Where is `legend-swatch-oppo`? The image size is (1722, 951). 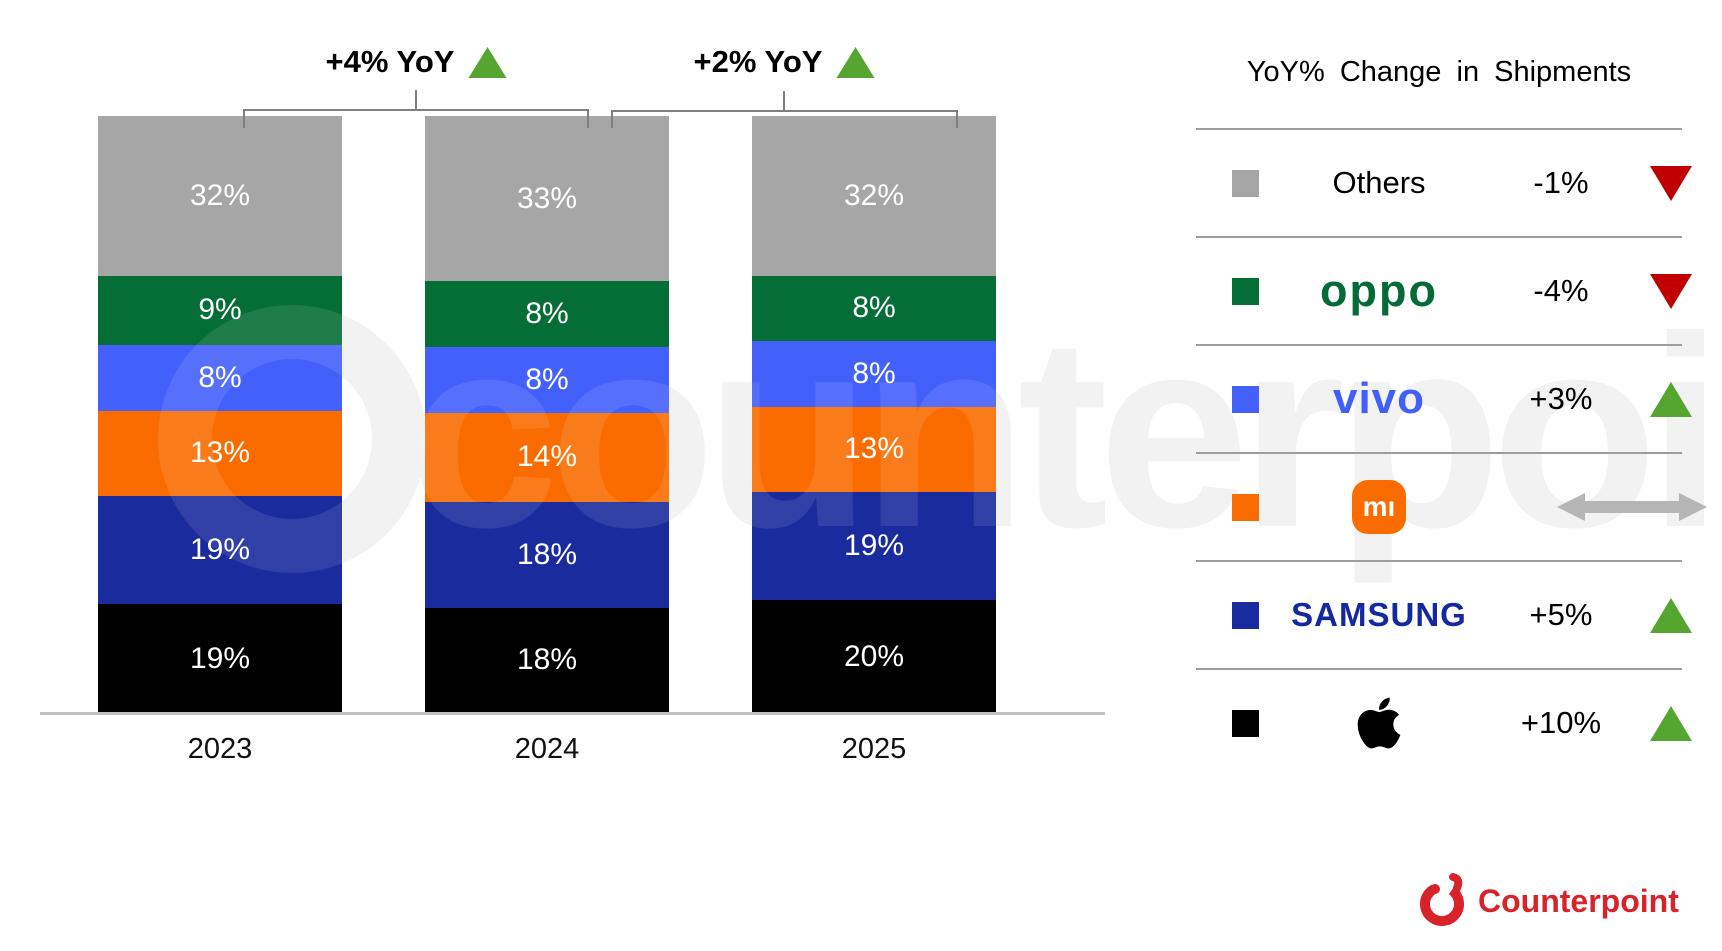 legend-swatch-oppo is located at coordinates (1245, 291).